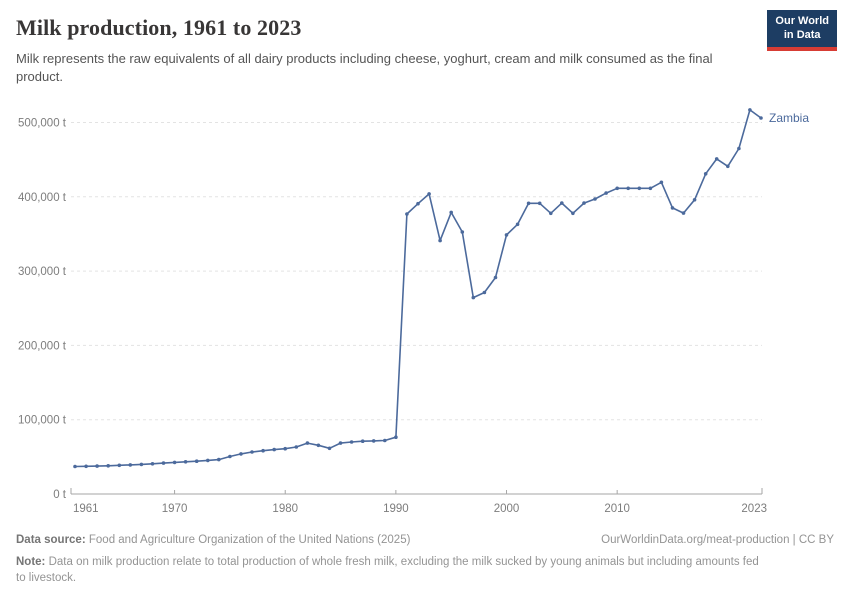 The width and height of the screenshot is (850, 600). I want to click on x-tick-label: 2000, so click(507, 509).